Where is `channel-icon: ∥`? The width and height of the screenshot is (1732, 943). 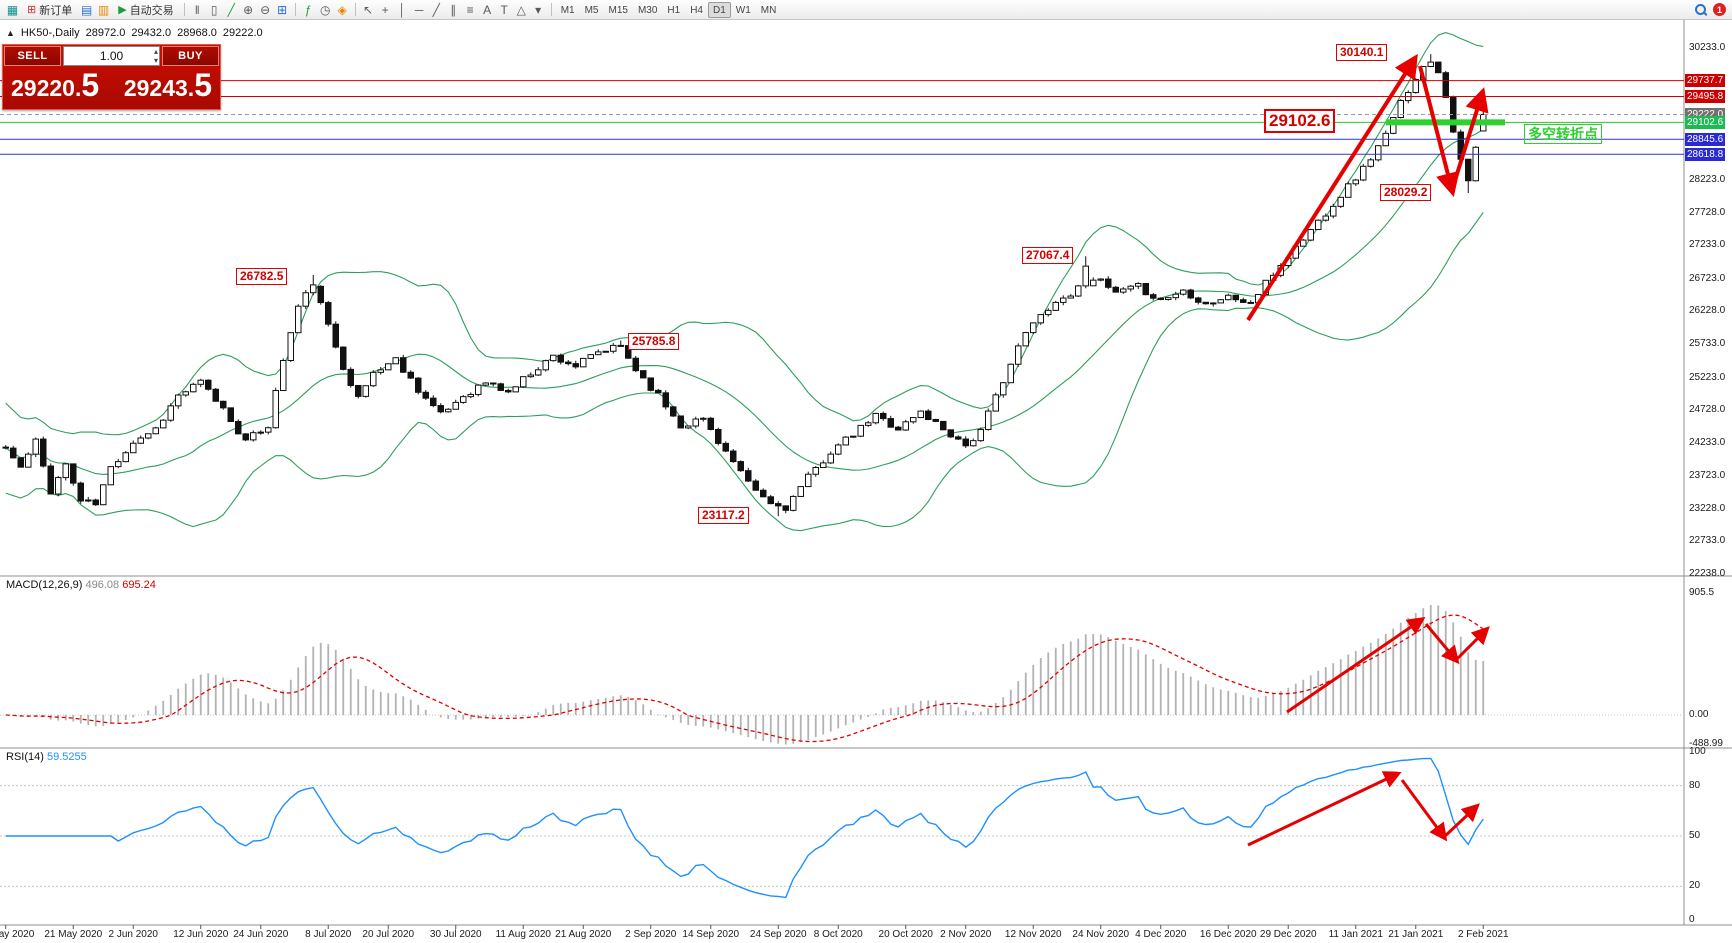
channel-icon: ∥ is located at coordinates (453, 9).